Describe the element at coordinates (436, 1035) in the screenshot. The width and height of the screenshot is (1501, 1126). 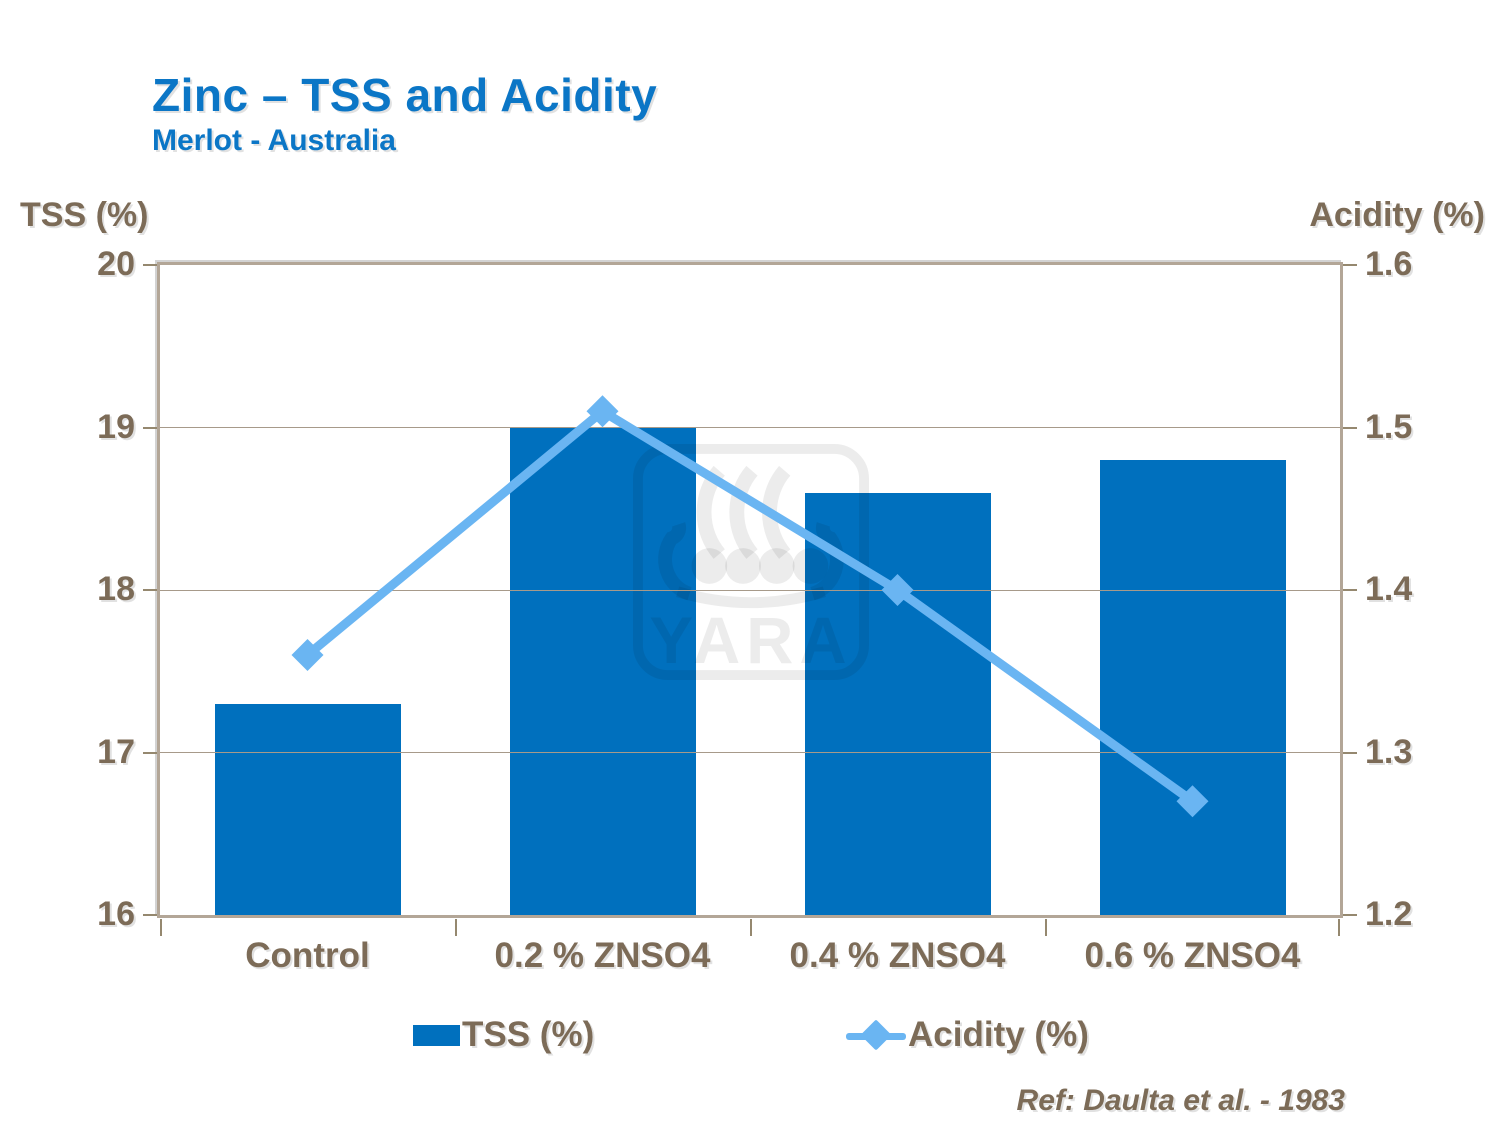
I see `tss-bar-swatch-icon` at that location.